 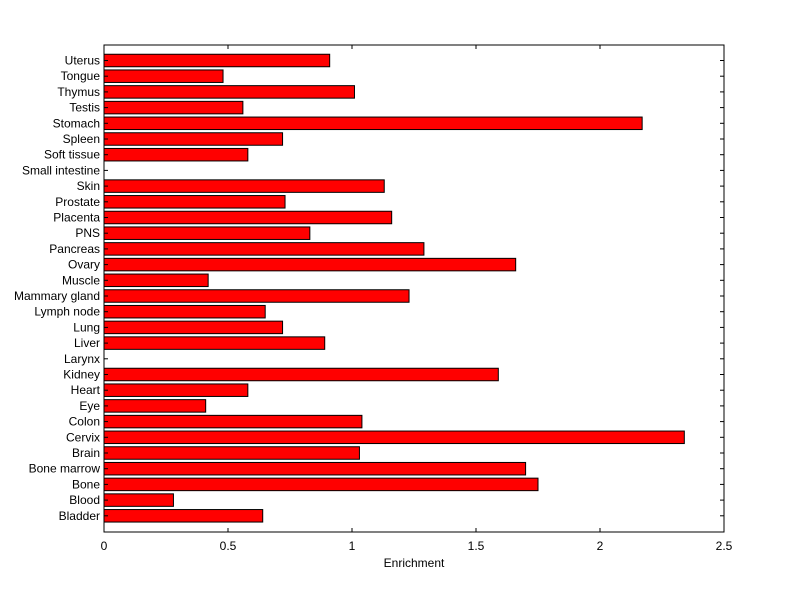 What do you see at coordinates (86, 390) in the screenshot?
I see `y-tick-label: Heart` at bounding box center [86, 390].